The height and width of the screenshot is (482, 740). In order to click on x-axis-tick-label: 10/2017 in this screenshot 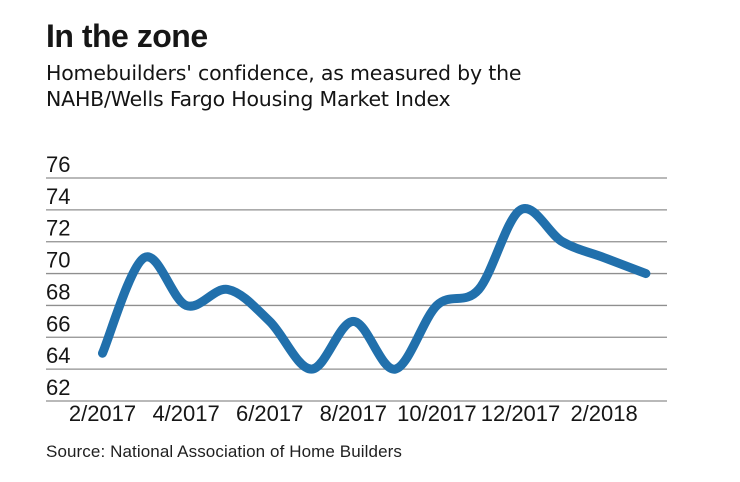, I will do `click(437, 413)`.